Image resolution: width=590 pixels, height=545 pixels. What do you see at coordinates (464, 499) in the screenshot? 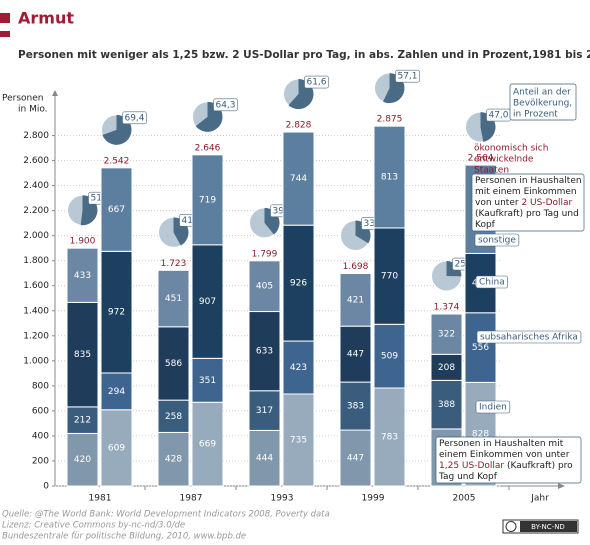
I see `x-tick-label: 2005` at bounding box center [464, 499].